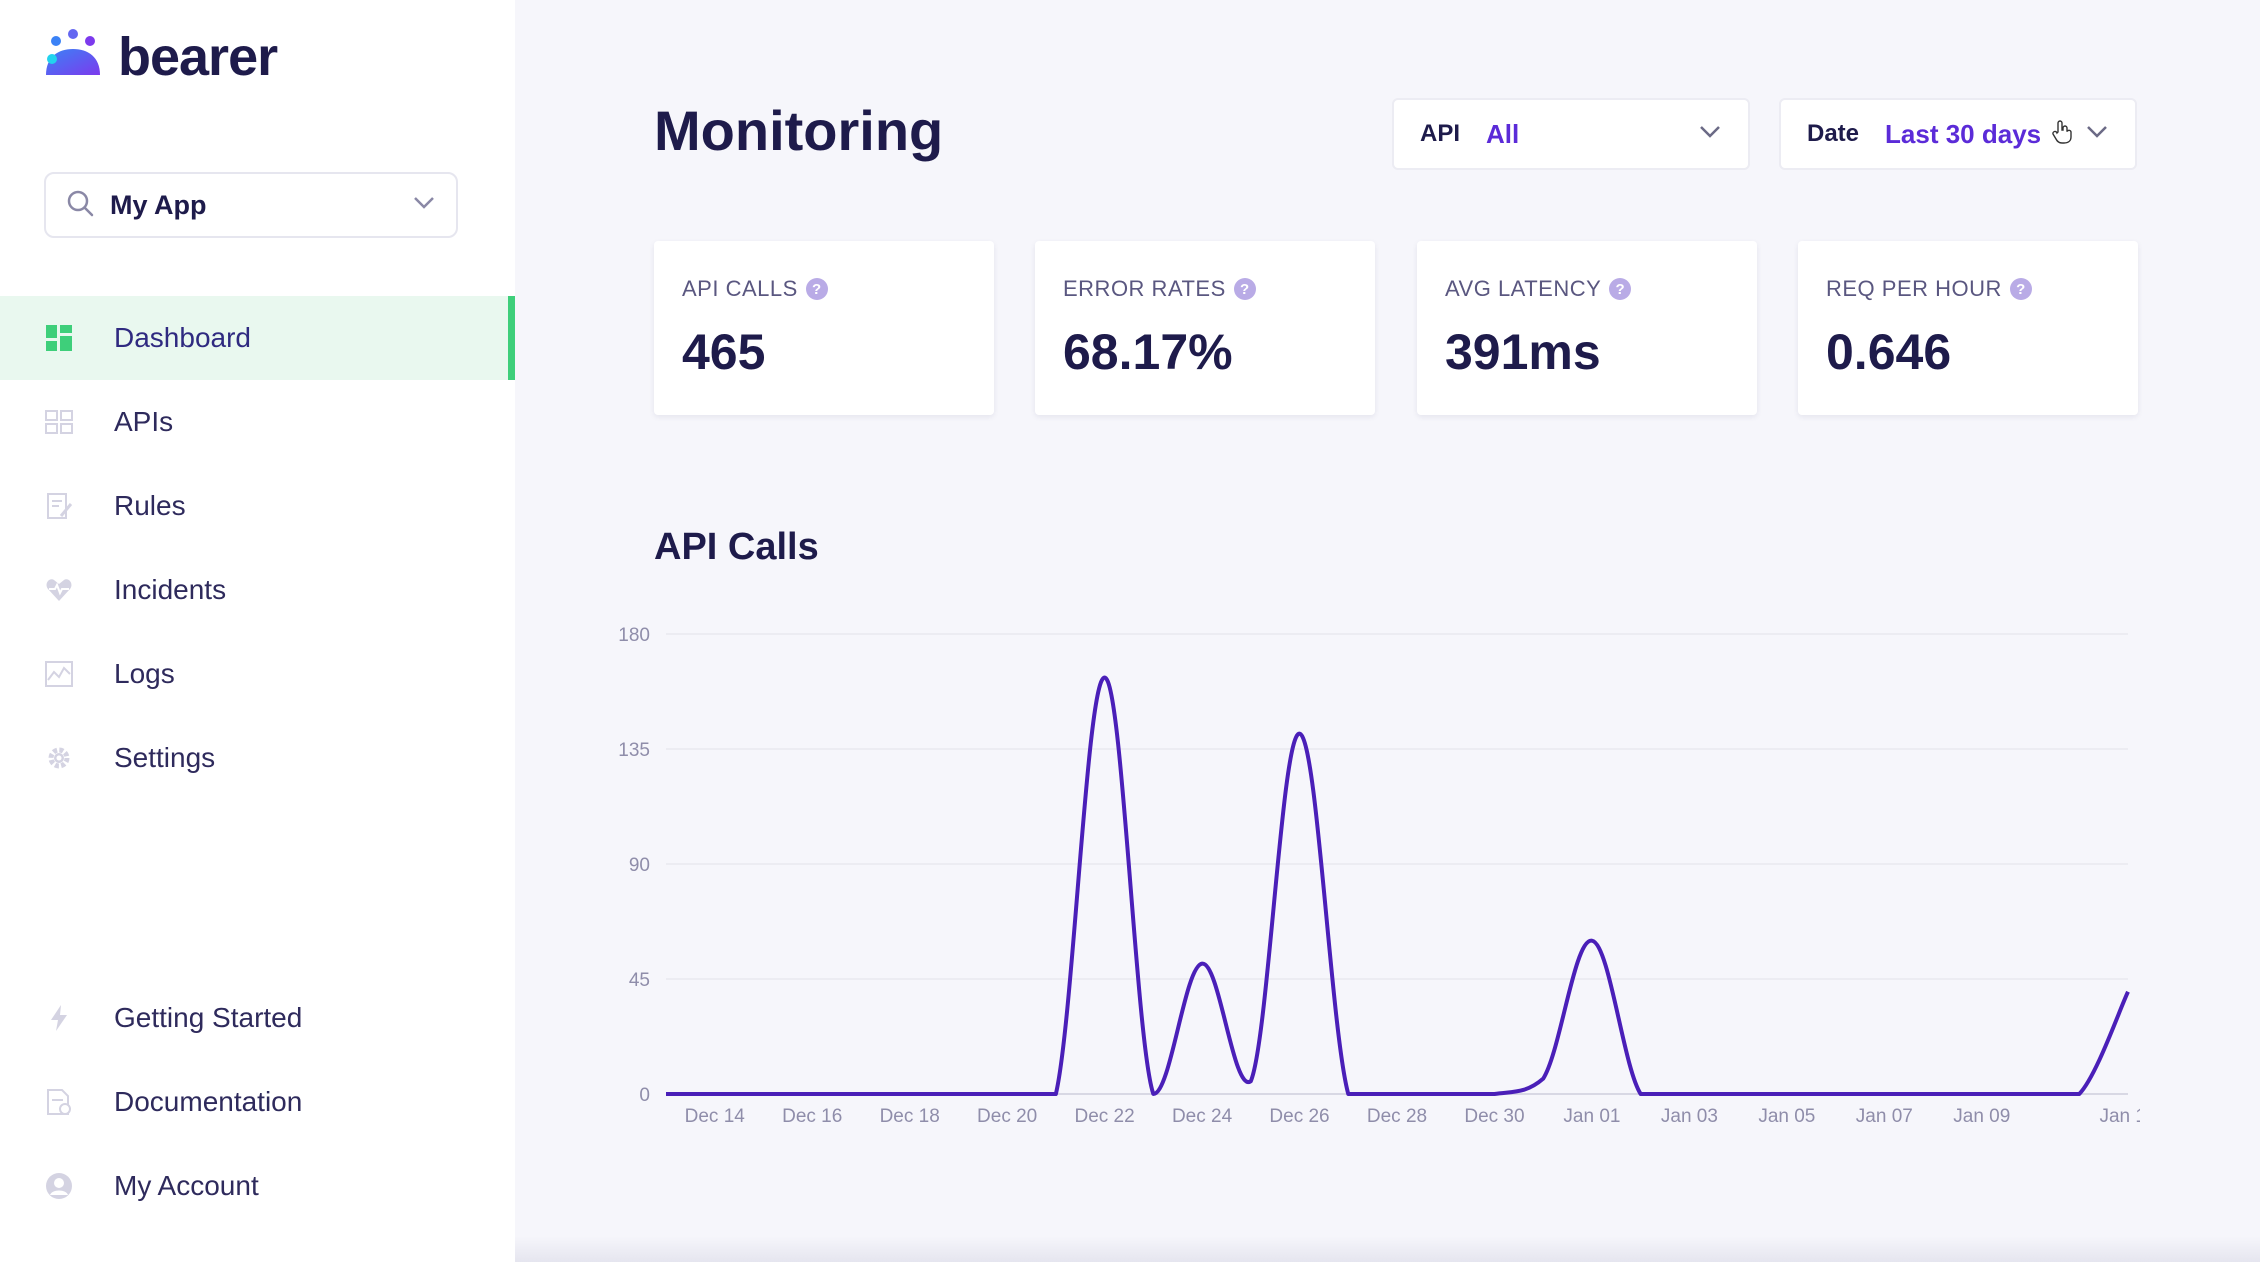  What do you see at coordinates (59, 590) in the screenshot?
I see `heart-icon` at bounding box center [59, 590].